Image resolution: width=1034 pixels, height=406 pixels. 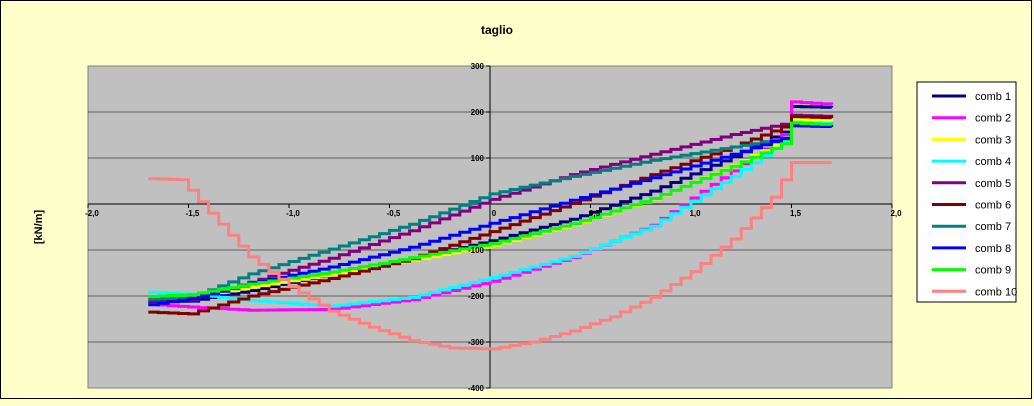 I want to click on y-axis-label: [kN/m], so click(x=39, y=227).